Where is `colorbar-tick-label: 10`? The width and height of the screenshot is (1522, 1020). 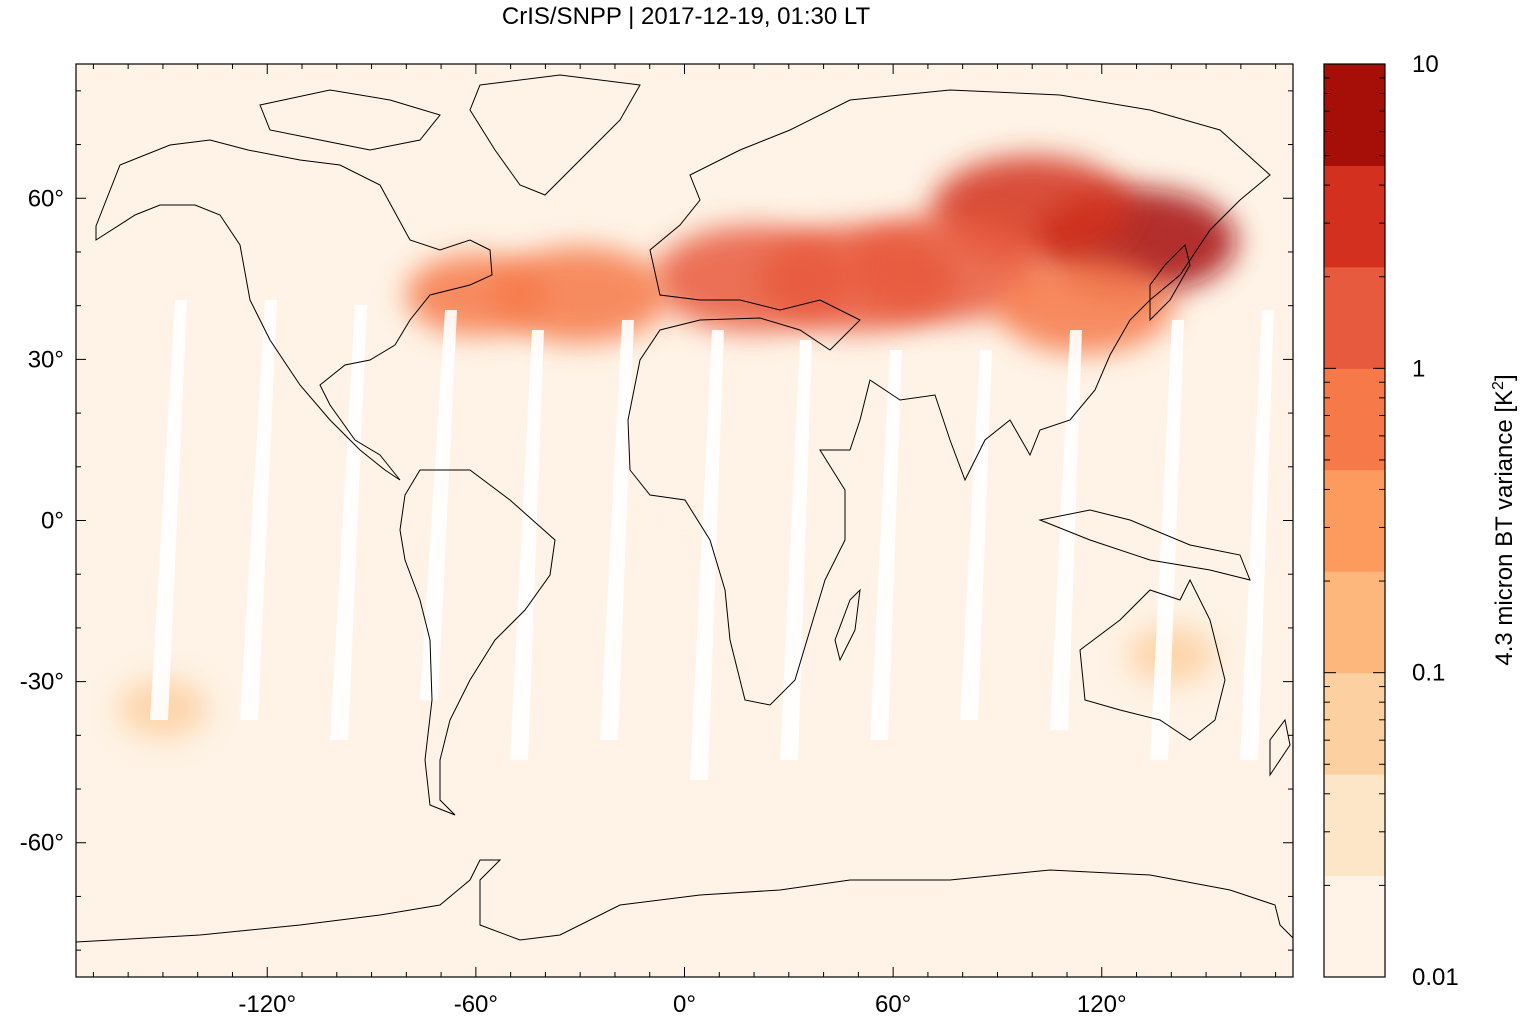 colorbar-tick-label: 10 is located at coordinates (1425, 64).